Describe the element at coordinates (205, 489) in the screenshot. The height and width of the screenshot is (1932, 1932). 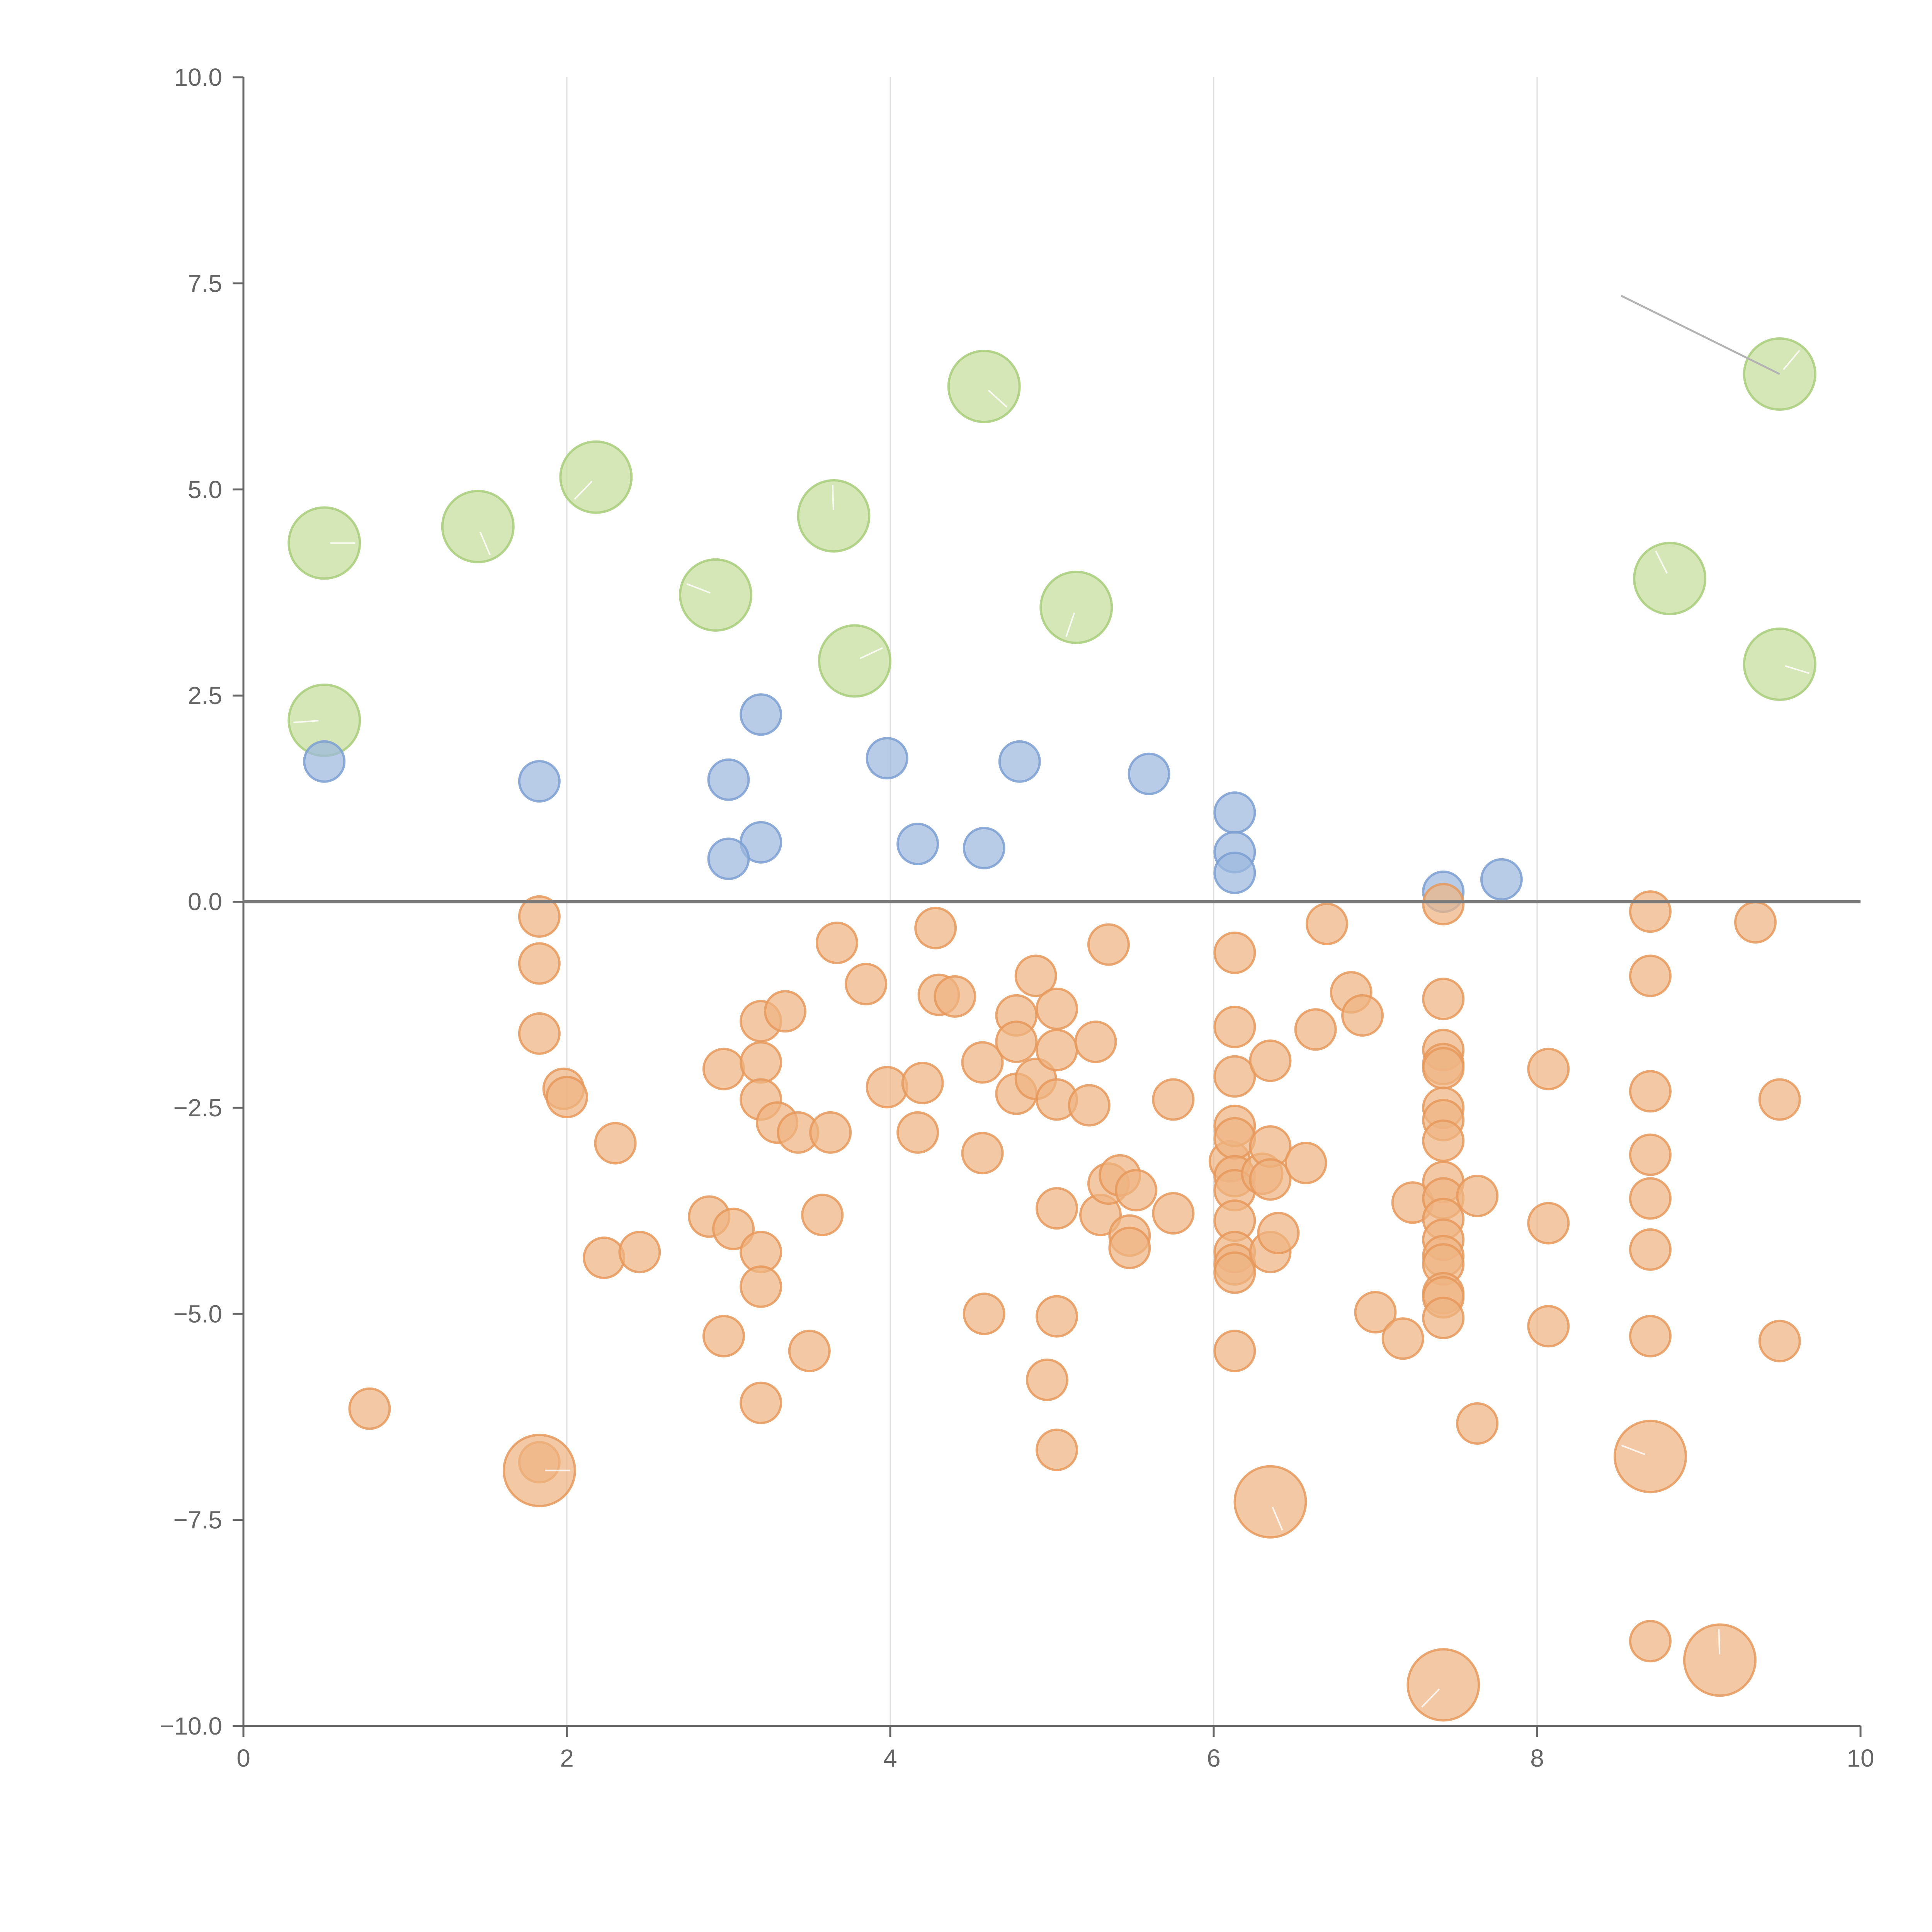
I see `y-tick-label: 5.0` at that location.